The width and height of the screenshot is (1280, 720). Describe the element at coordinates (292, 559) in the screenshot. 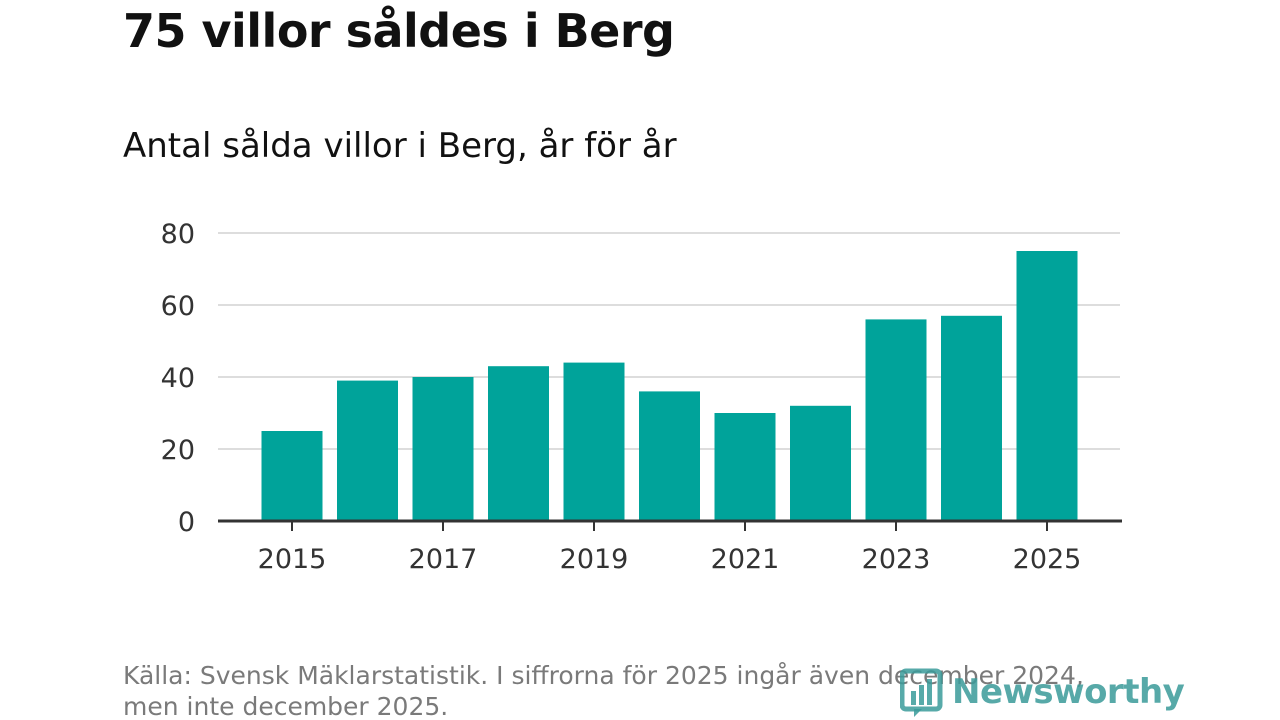

I see `x-tick-label: 2015` at that location.